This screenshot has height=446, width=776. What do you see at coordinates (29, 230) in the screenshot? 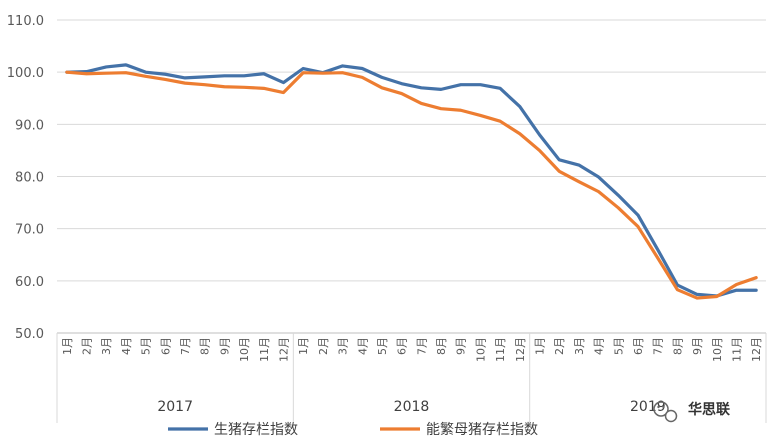
I see `y-tick-label: 70.0` at bounding box center [29, 230].